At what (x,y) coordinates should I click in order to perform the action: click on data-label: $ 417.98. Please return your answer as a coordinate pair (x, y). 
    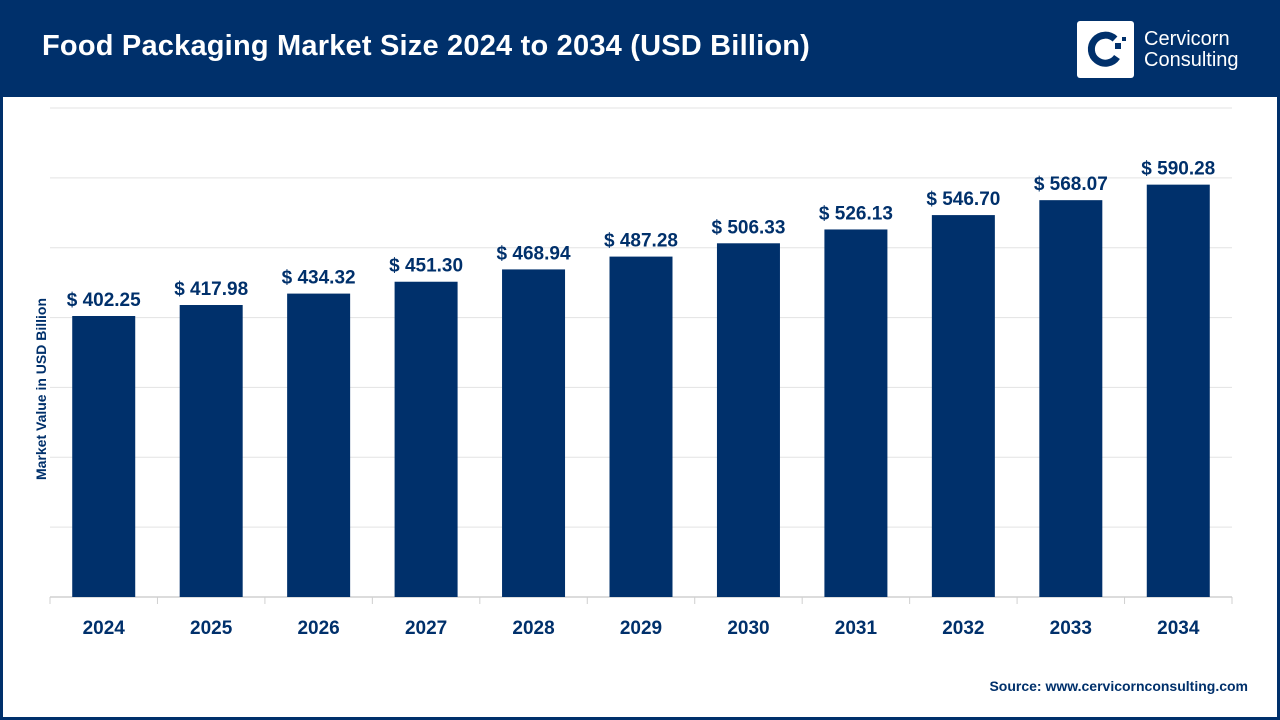
    Looking at the image, I should click on (211, 289).